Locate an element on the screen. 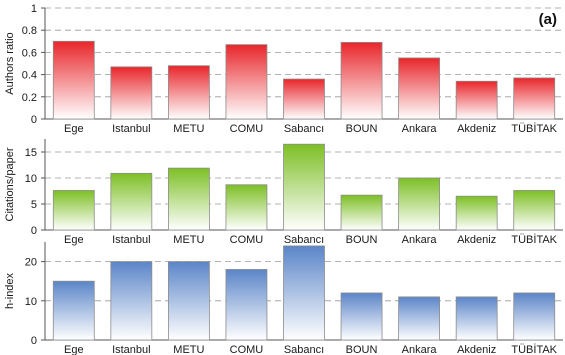 This screenshot has width=565, height=355. y-axis-title: Citations/paper is located at coordinates (10, 184).